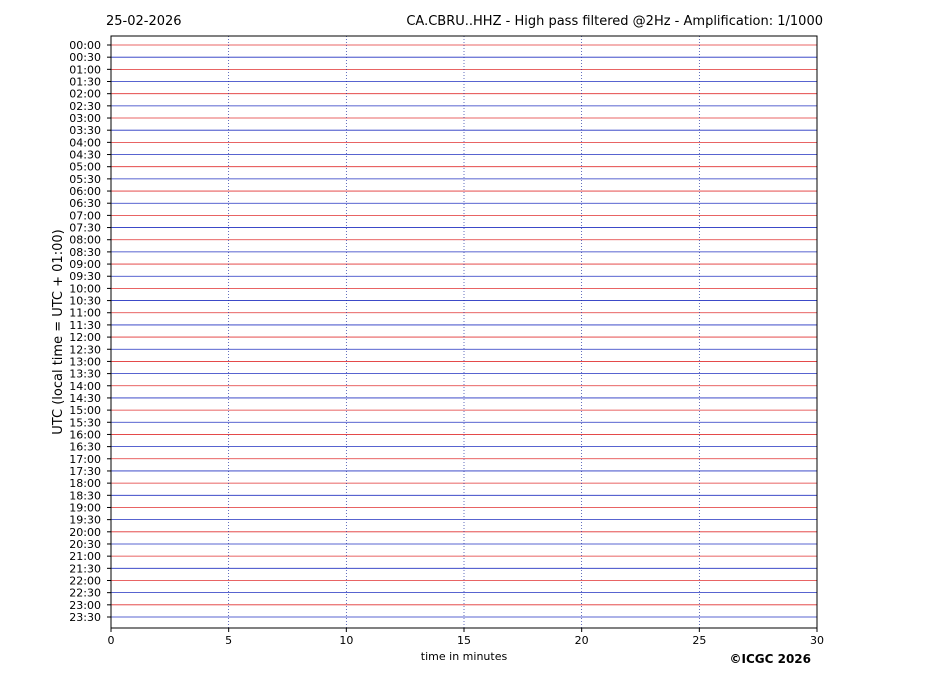 Image resolution: width=927 pixels, height=700 pixels. Describe the element at coordinates (817, 640) in the screenshot. I see `x-tick-label: 30` at that location.